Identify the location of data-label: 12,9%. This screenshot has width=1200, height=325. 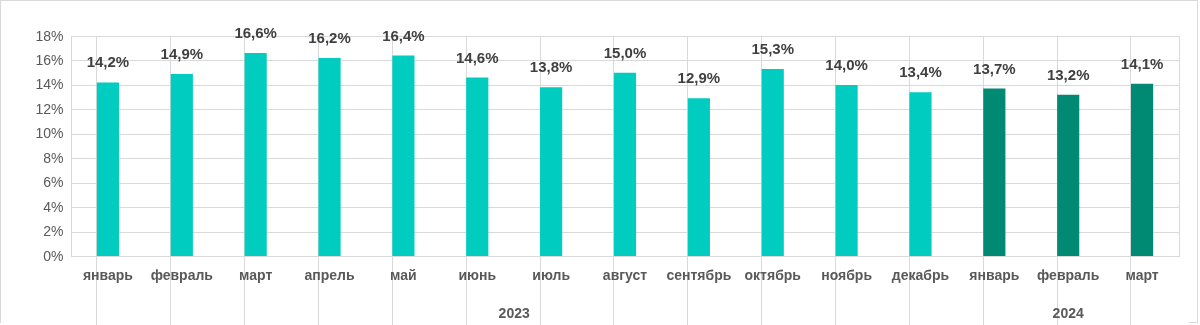
(699, 78).